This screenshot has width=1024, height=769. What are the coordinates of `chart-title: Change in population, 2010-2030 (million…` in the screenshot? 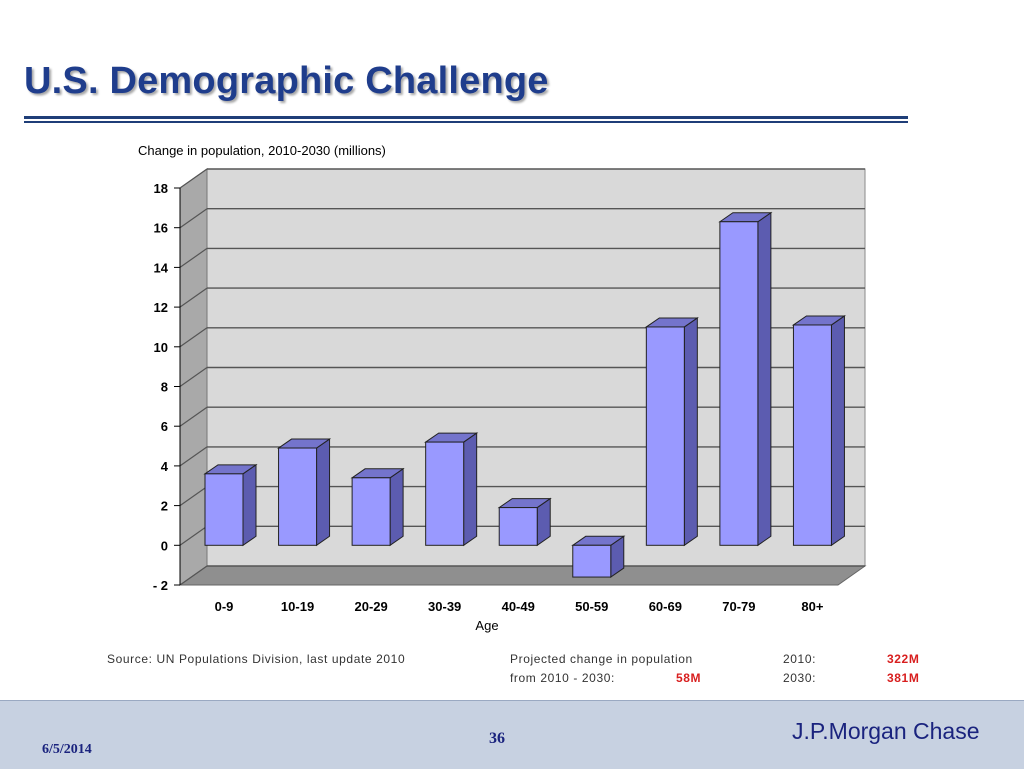 It's located at (262, 150).